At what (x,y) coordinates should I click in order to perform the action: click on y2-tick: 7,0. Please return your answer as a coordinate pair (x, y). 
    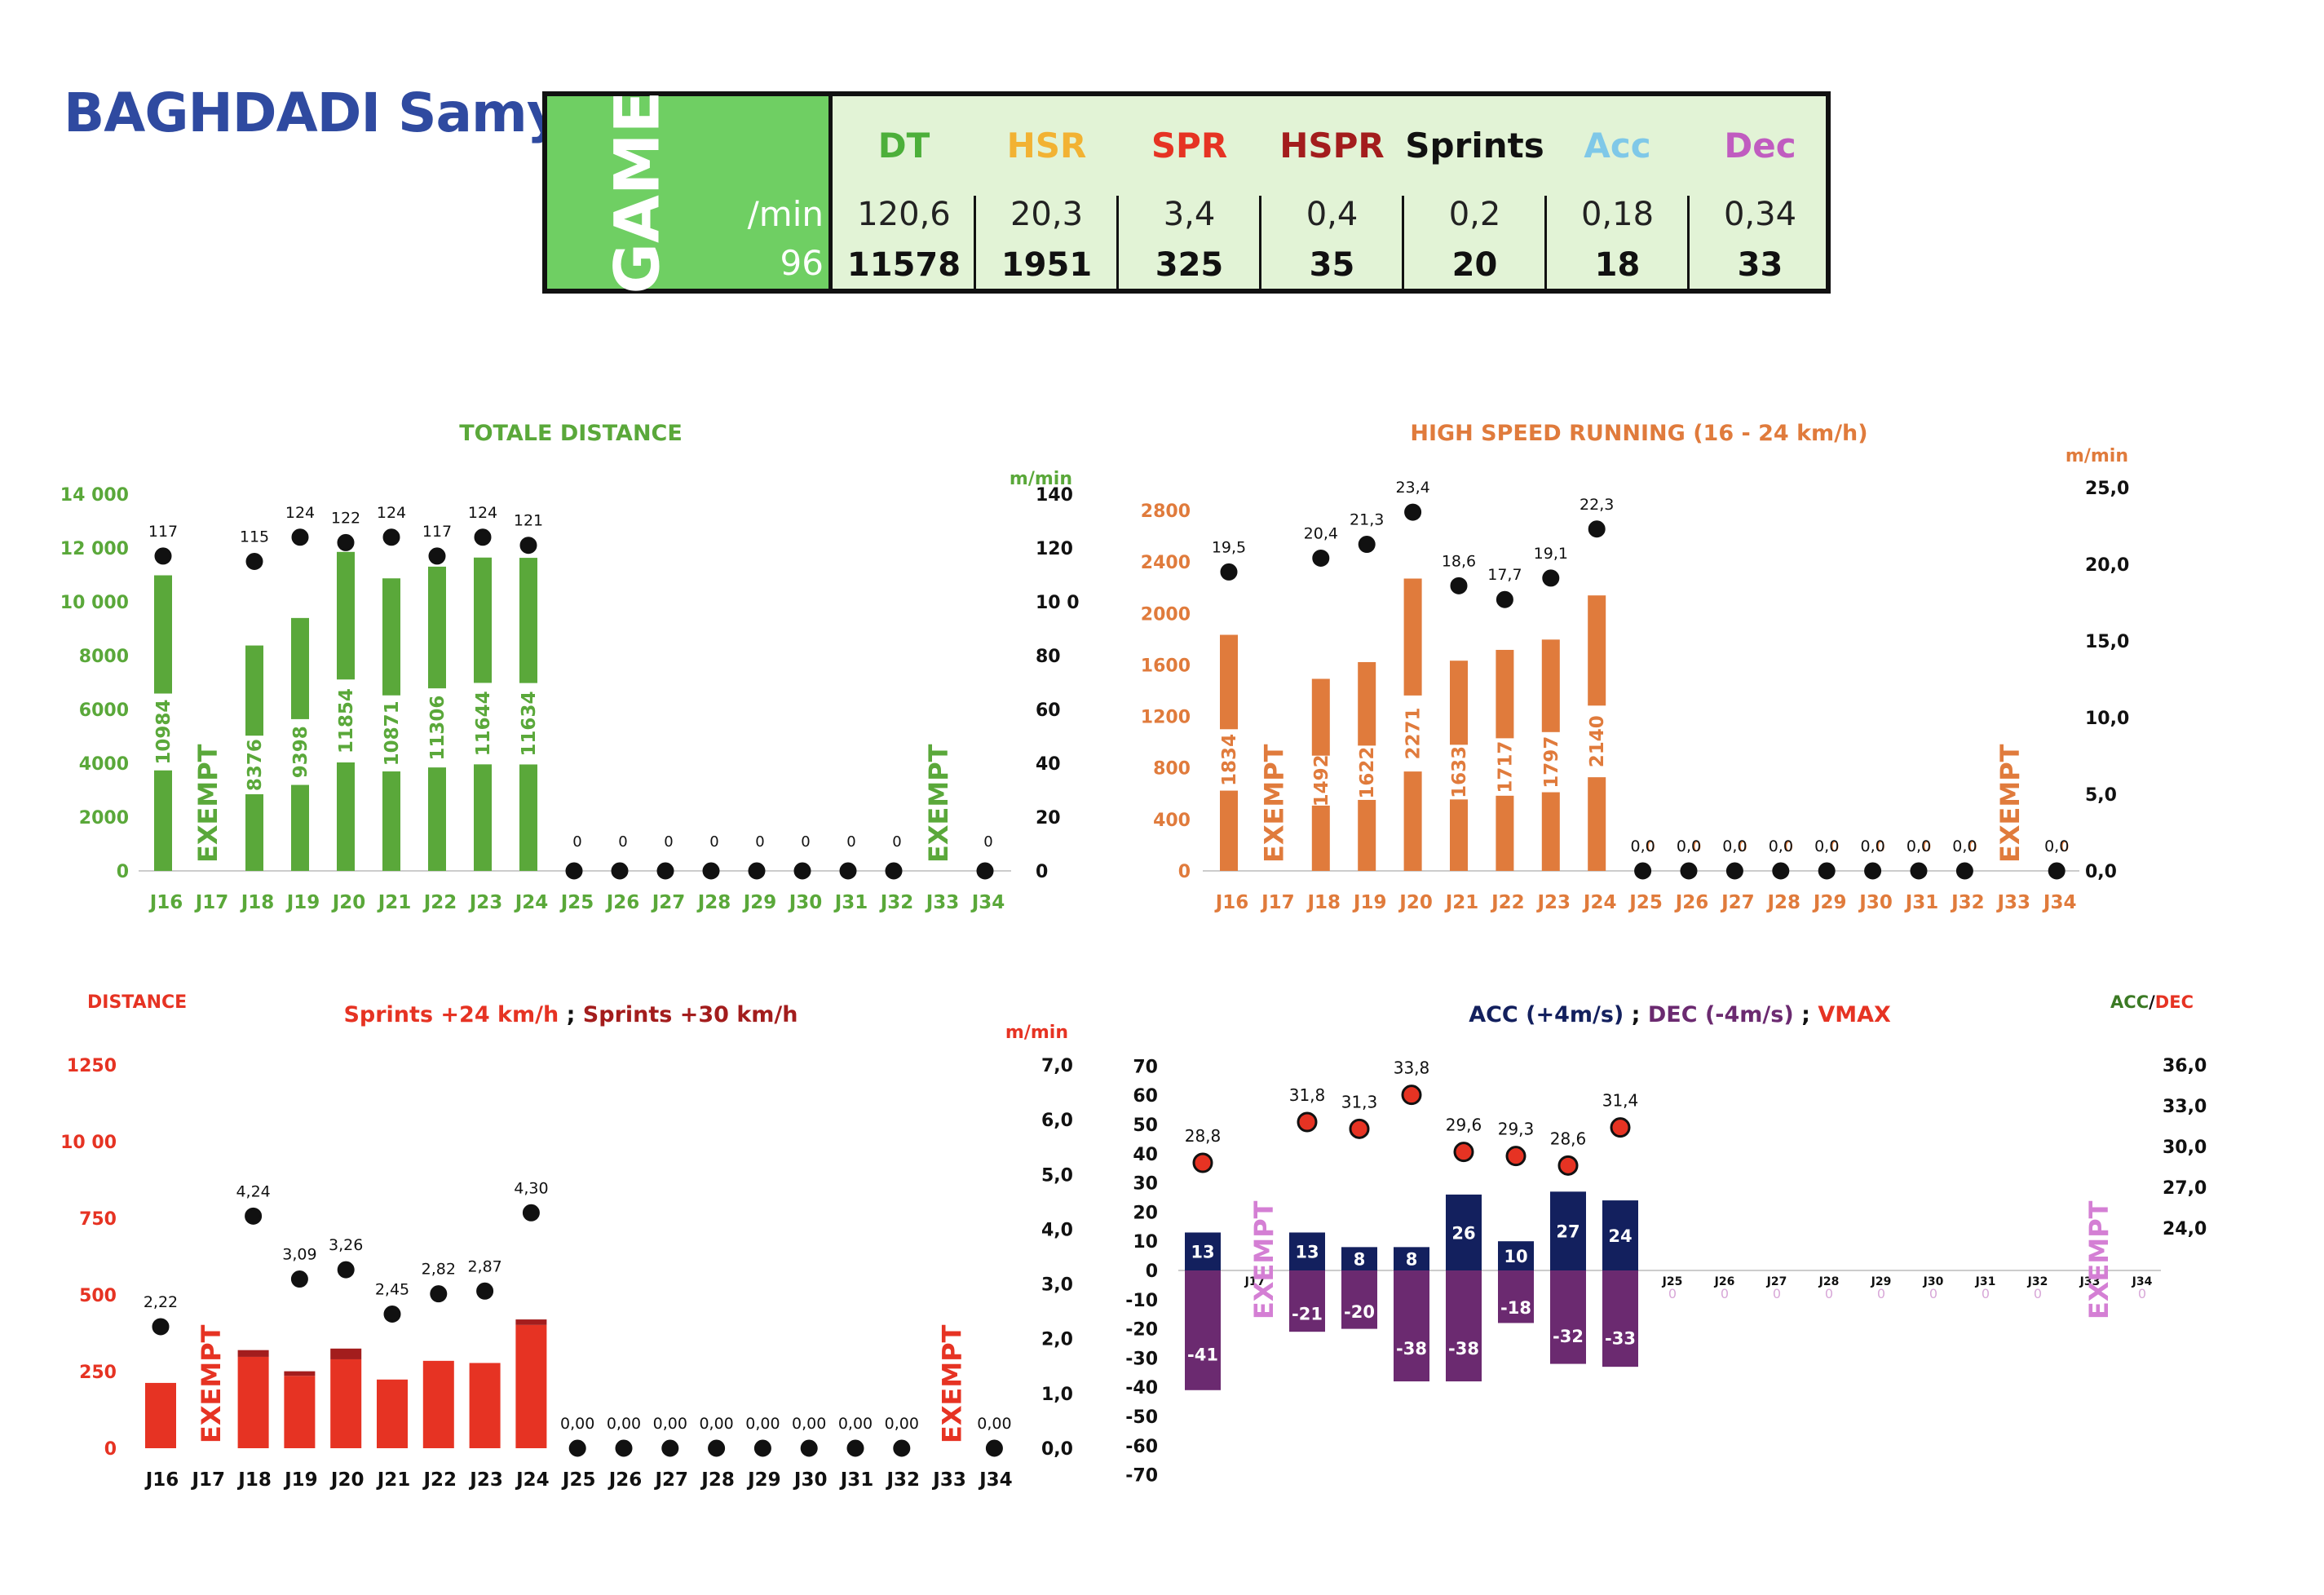
    Looking at the image, I should click on (1057, 1066).